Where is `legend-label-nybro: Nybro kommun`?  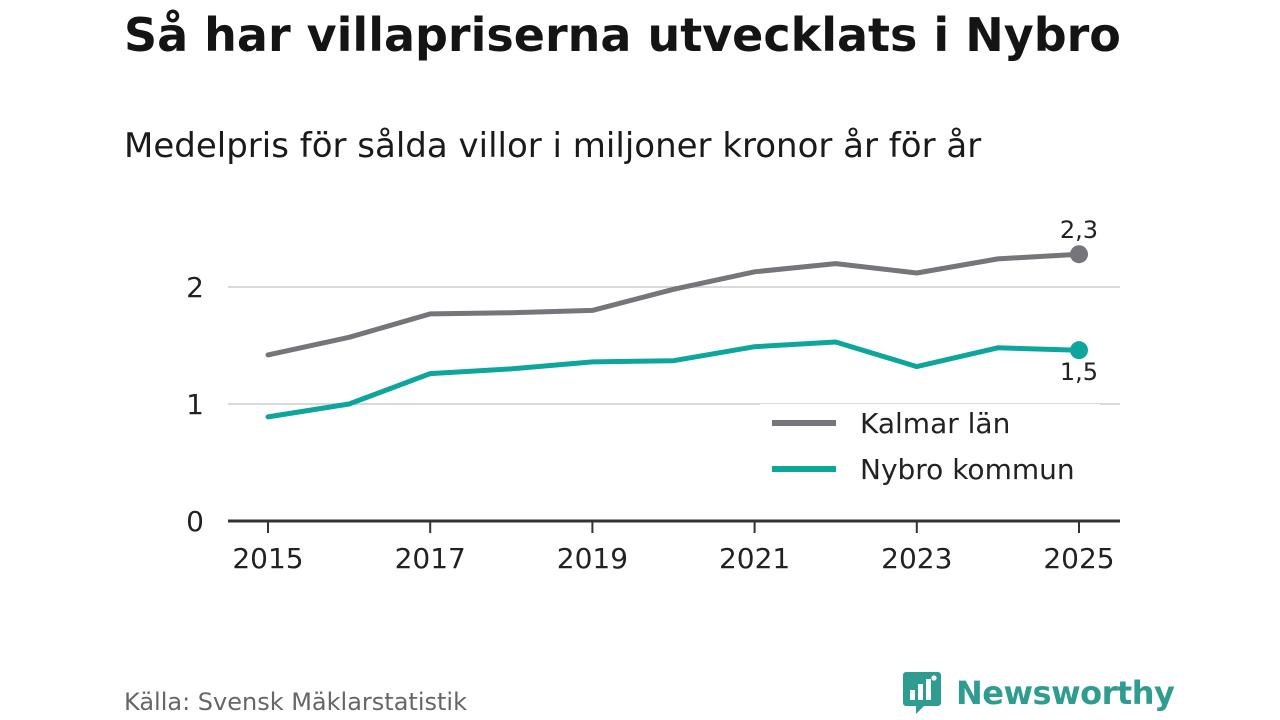
legend-label-nybro: Nybro kommun is located at coordinates (967, 469).